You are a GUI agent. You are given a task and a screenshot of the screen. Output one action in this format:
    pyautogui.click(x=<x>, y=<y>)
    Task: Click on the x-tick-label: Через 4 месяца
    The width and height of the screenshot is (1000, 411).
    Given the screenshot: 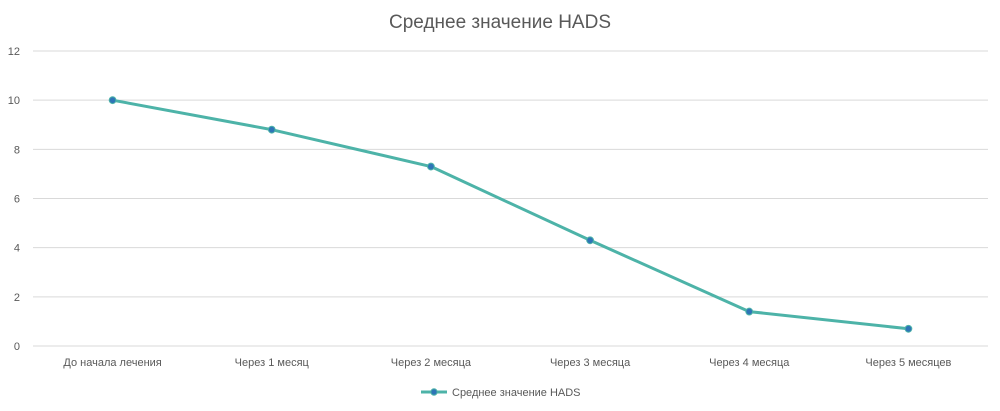 What is the action you would take?
    pyautogui.click(x=749, y=363)
    